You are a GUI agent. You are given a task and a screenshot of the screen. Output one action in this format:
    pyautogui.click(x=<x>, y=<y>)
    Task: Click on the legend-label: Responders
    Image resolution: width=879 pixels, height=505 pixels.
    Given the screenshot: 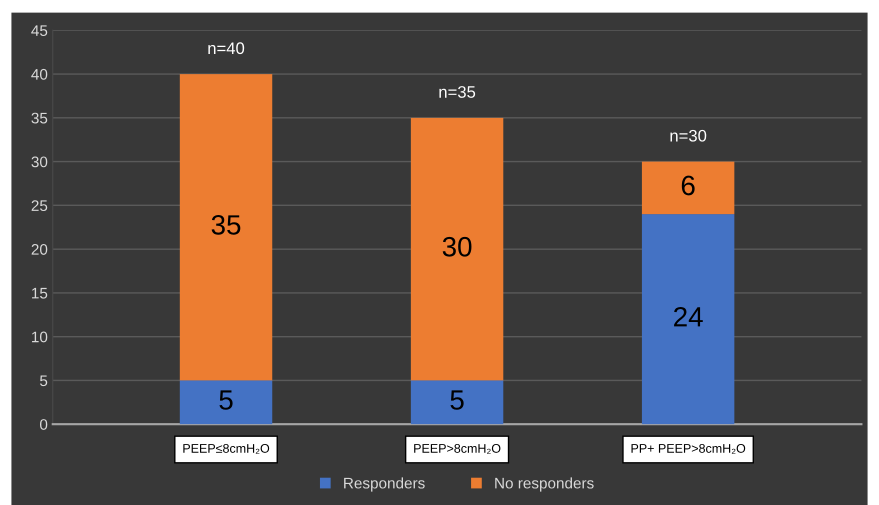 What is the action you would take?
    pyautogui.click(x=384, y=484)
    